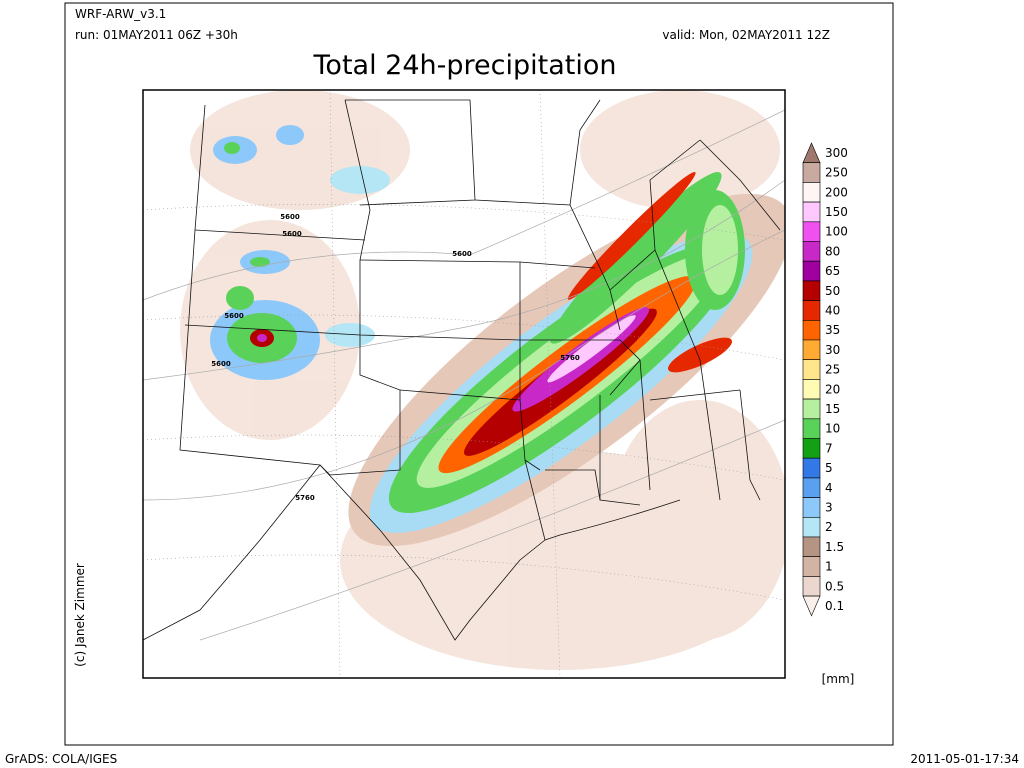 Image resolution: width=1024 pixels, height=768 pixels. What do you see at coordinates (834, 606) in the screenshot?
I see `legend-label: 0.1` at bounding box center [834, 606].